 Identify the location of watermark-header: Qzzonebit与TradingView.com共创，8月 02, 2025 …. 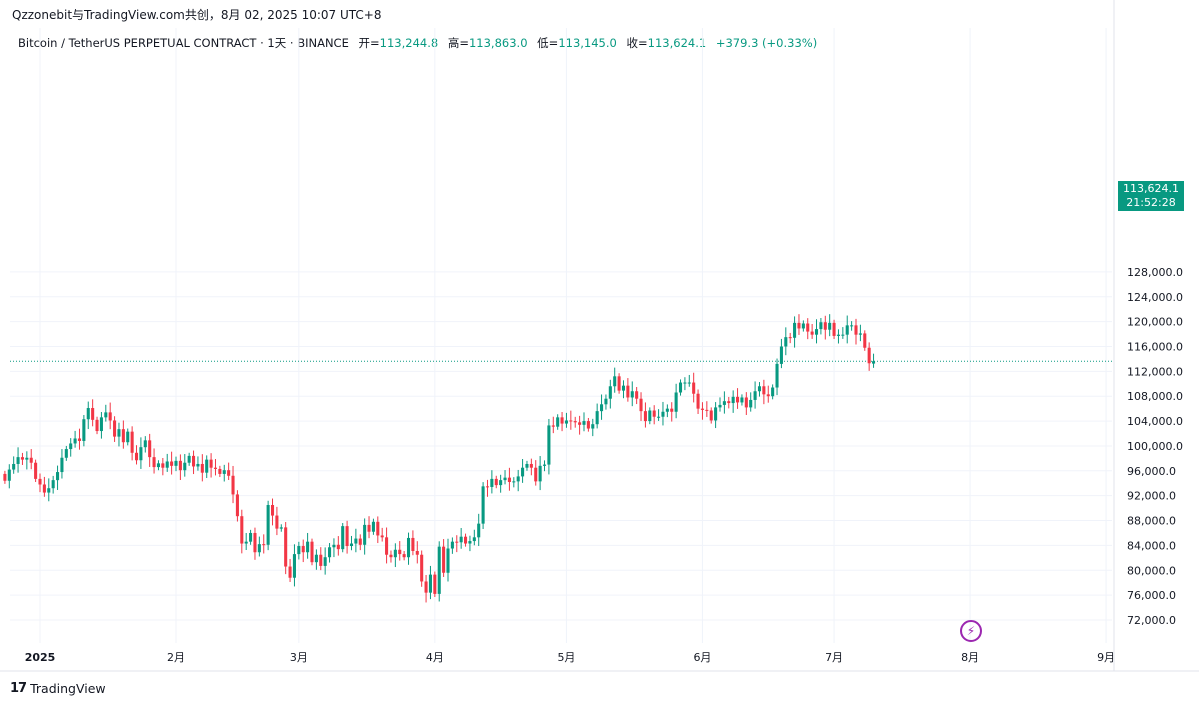
(197, 15).